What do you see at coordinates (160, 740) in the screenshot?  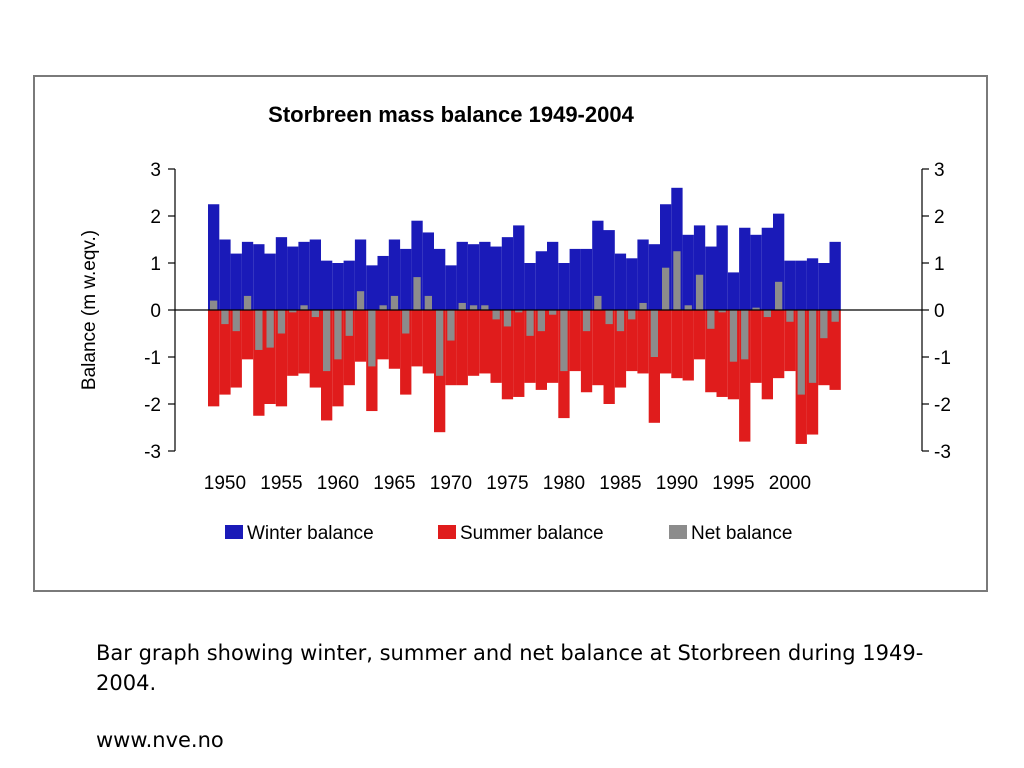 I see `source-link: www.nve.no` at bounding box center [160, 740].